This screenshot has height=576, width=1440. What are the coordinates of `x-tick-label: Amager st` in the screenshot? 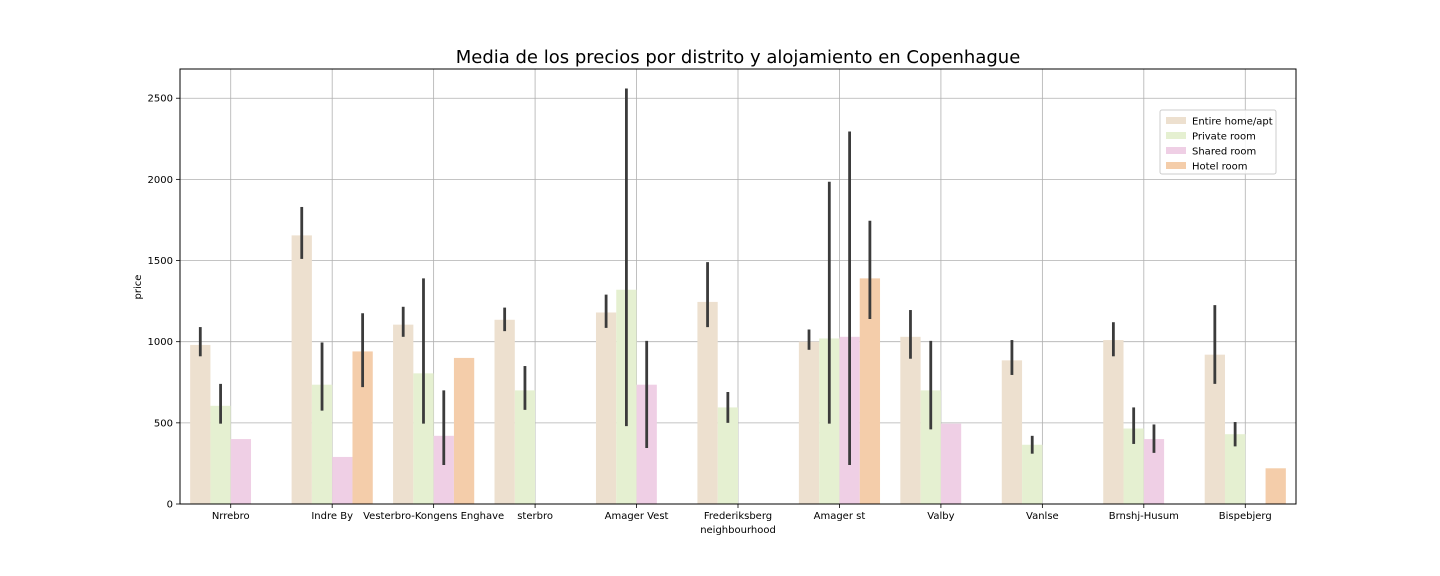 It's located at (840, 516).